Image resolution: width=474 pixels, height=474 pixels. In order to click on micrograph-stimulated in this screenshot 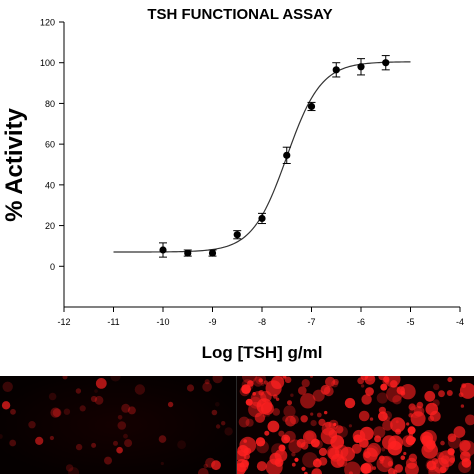, I will do `click(353, 425)`.